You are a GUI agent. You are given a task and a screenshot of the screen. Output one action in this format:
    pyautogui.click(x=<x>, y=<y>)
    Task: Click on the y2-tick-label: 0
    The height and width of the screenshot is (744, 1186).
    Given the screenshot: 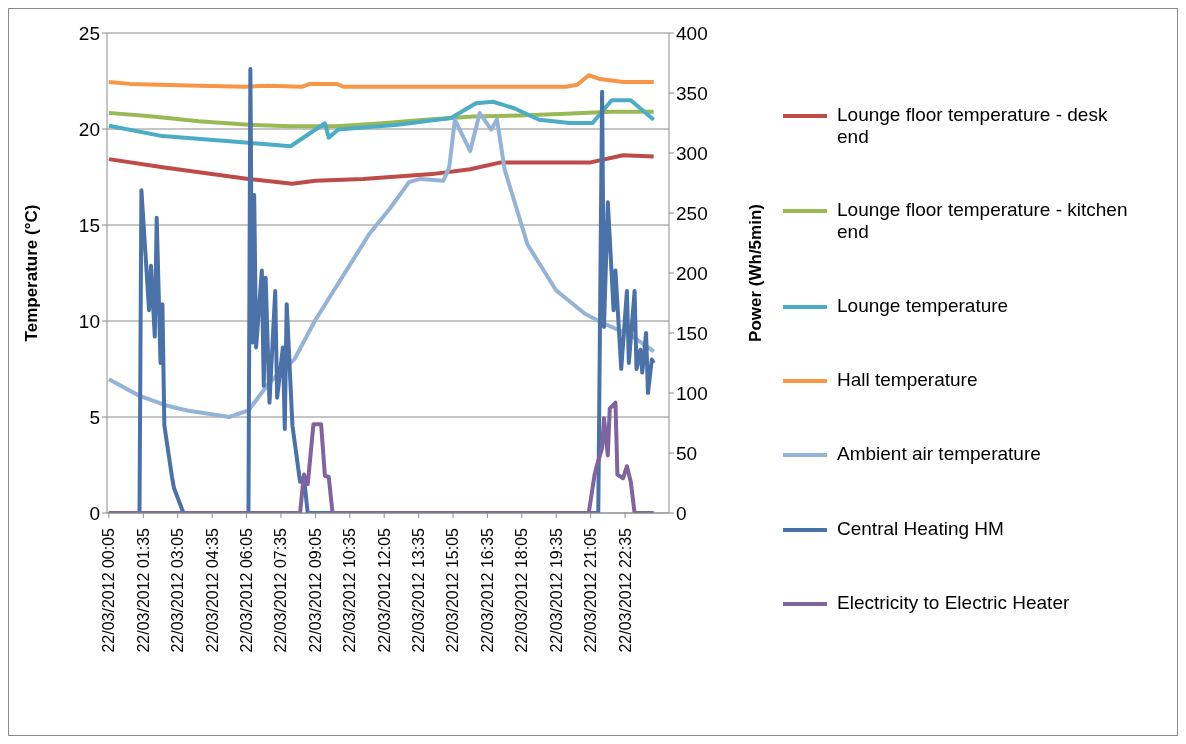 What is the action you would take?
    pyautogui.click(x=681, y=513)
    